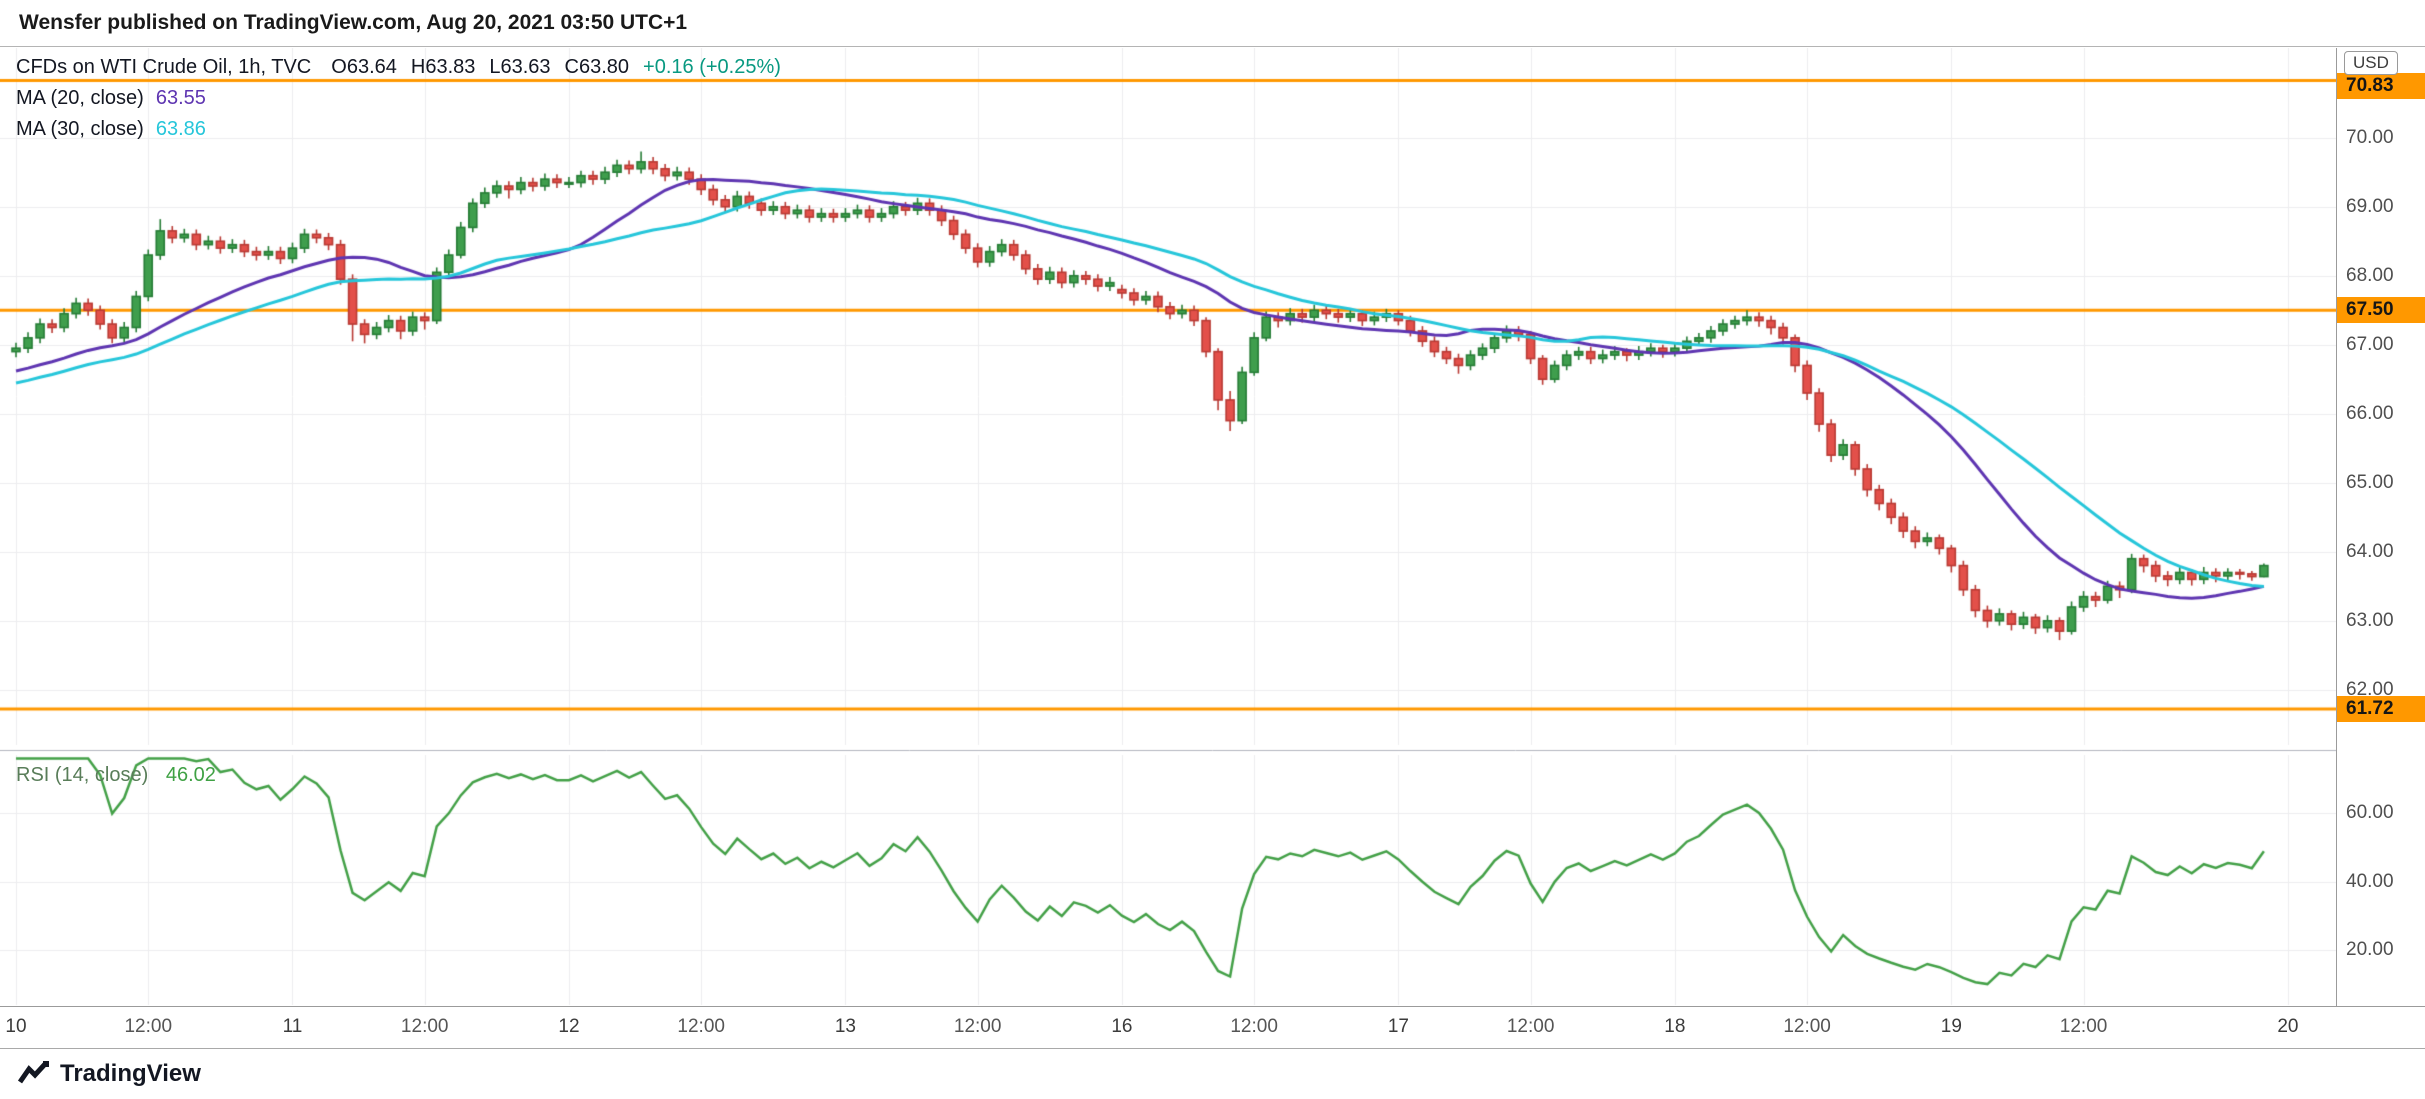 This screenshot has width=2425, height=1099. What do you see at coordinates (712, 67) in the screenshot?
I see `price-change: +0.16 (+0.25%)` at bounding box center [712, 67].